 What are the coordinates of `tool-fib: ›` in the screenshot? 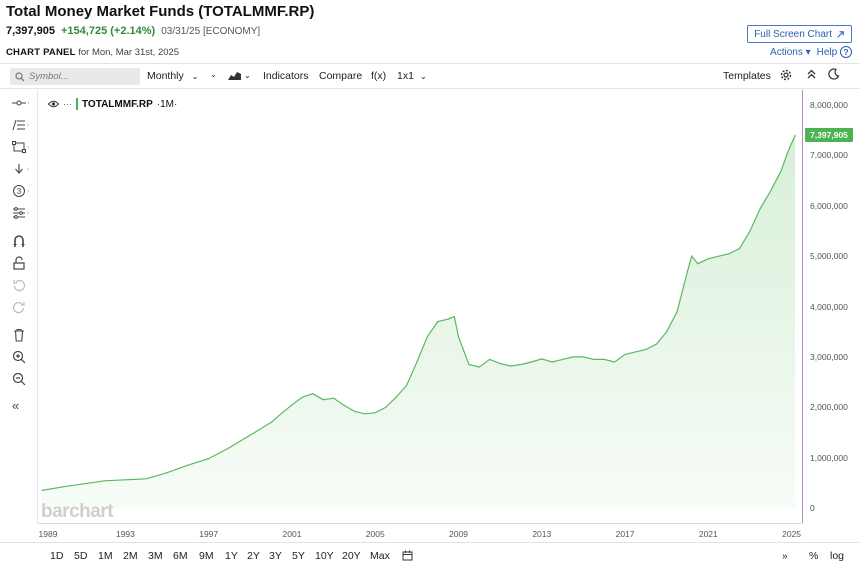 It's located at (23, 125).